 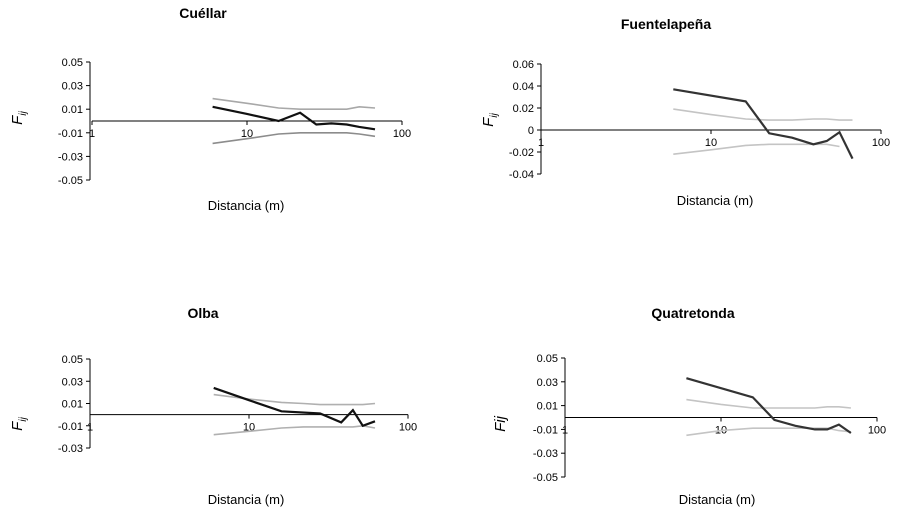 I want to click on y-tick-label: 0.04, so click(x=523, y=87).